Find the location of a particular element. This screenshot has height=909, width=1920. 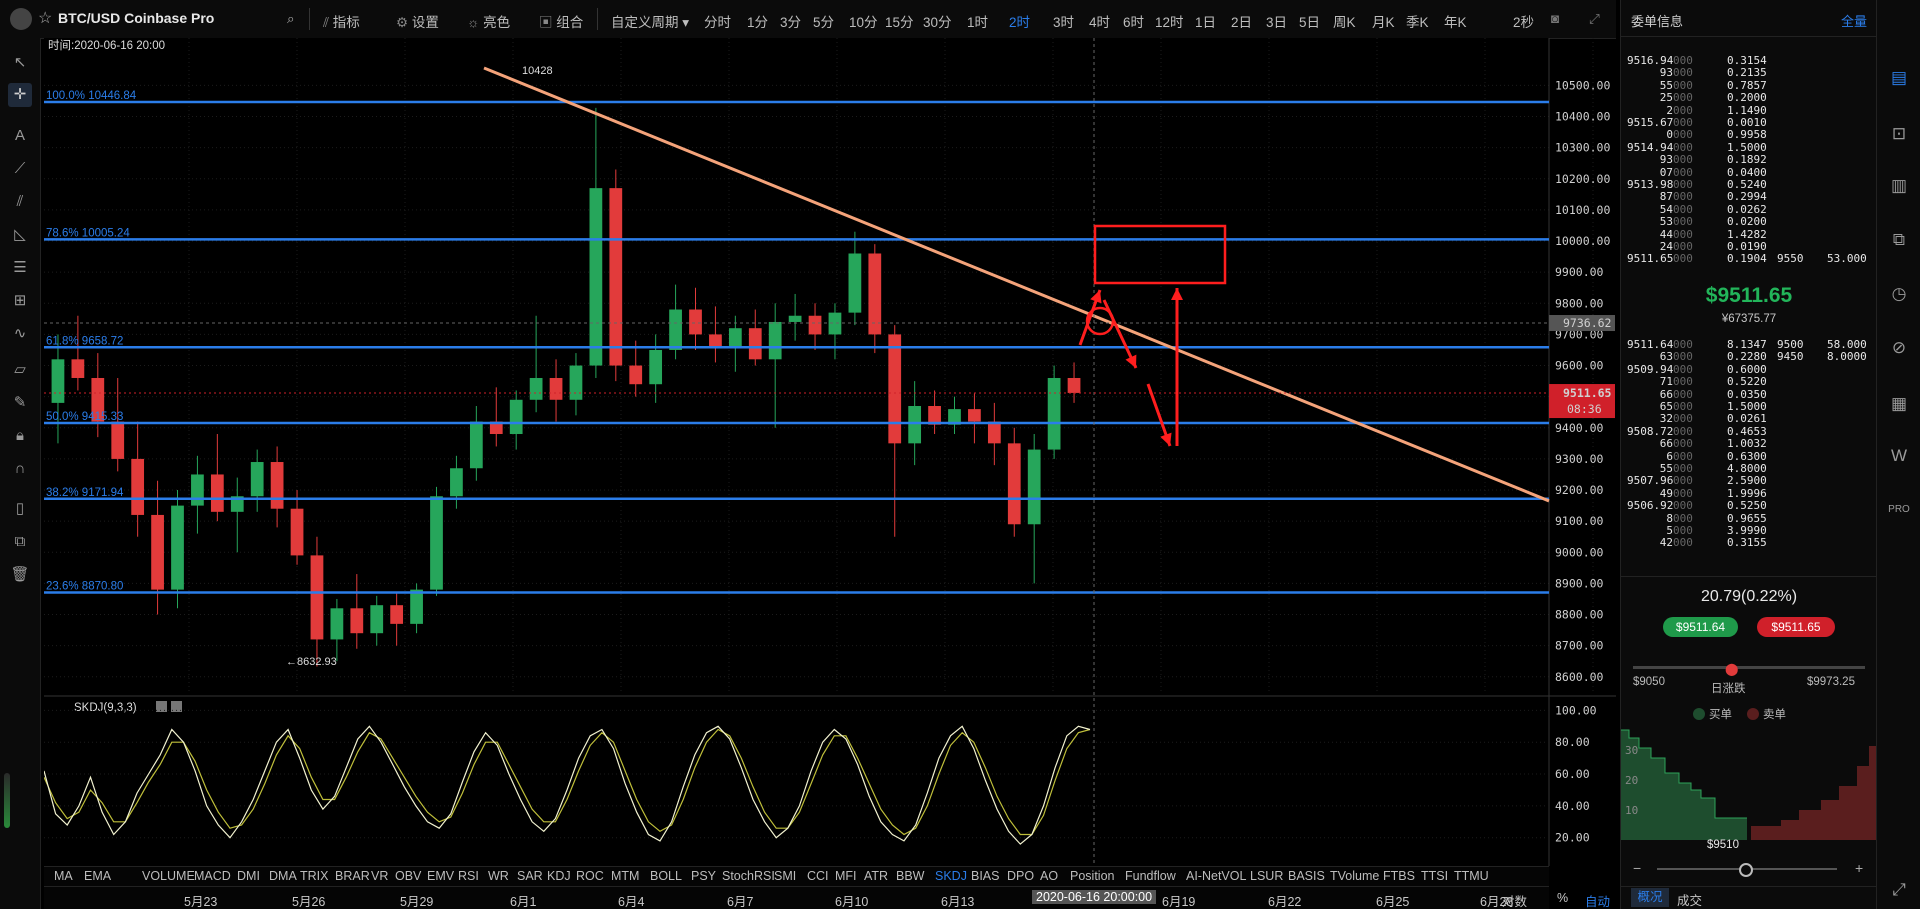

skdj-close-icon is located at coordinates (176, 706).